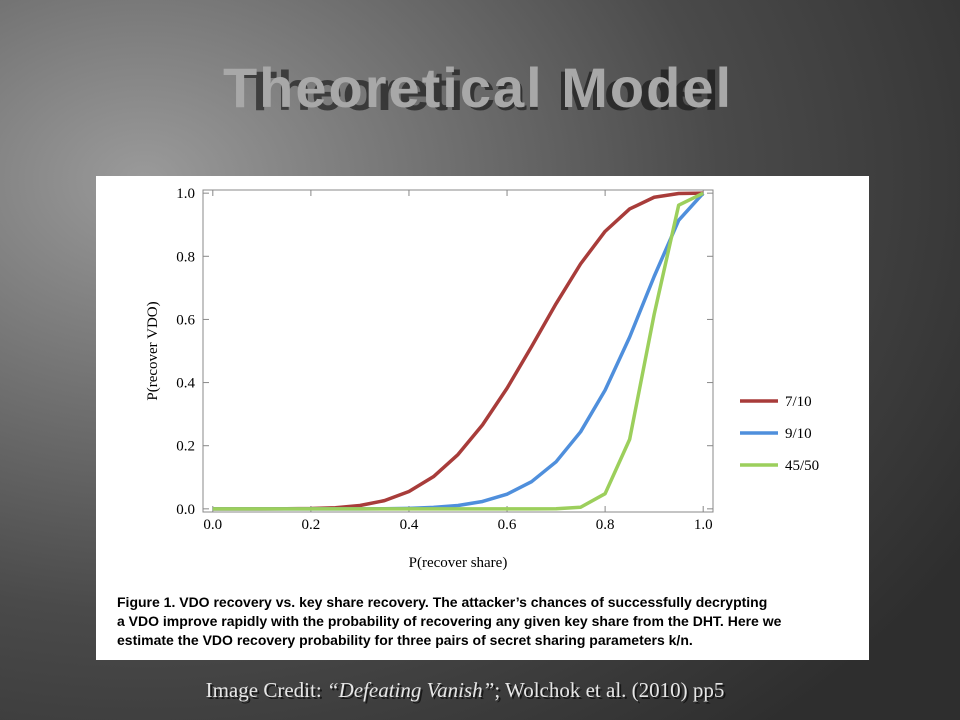 The height and width of the screenshot is (720, 960). Describe the element at coordinates (458, 563) in the screenshot. I see `x-axis-label: P(recover share)` at that location.